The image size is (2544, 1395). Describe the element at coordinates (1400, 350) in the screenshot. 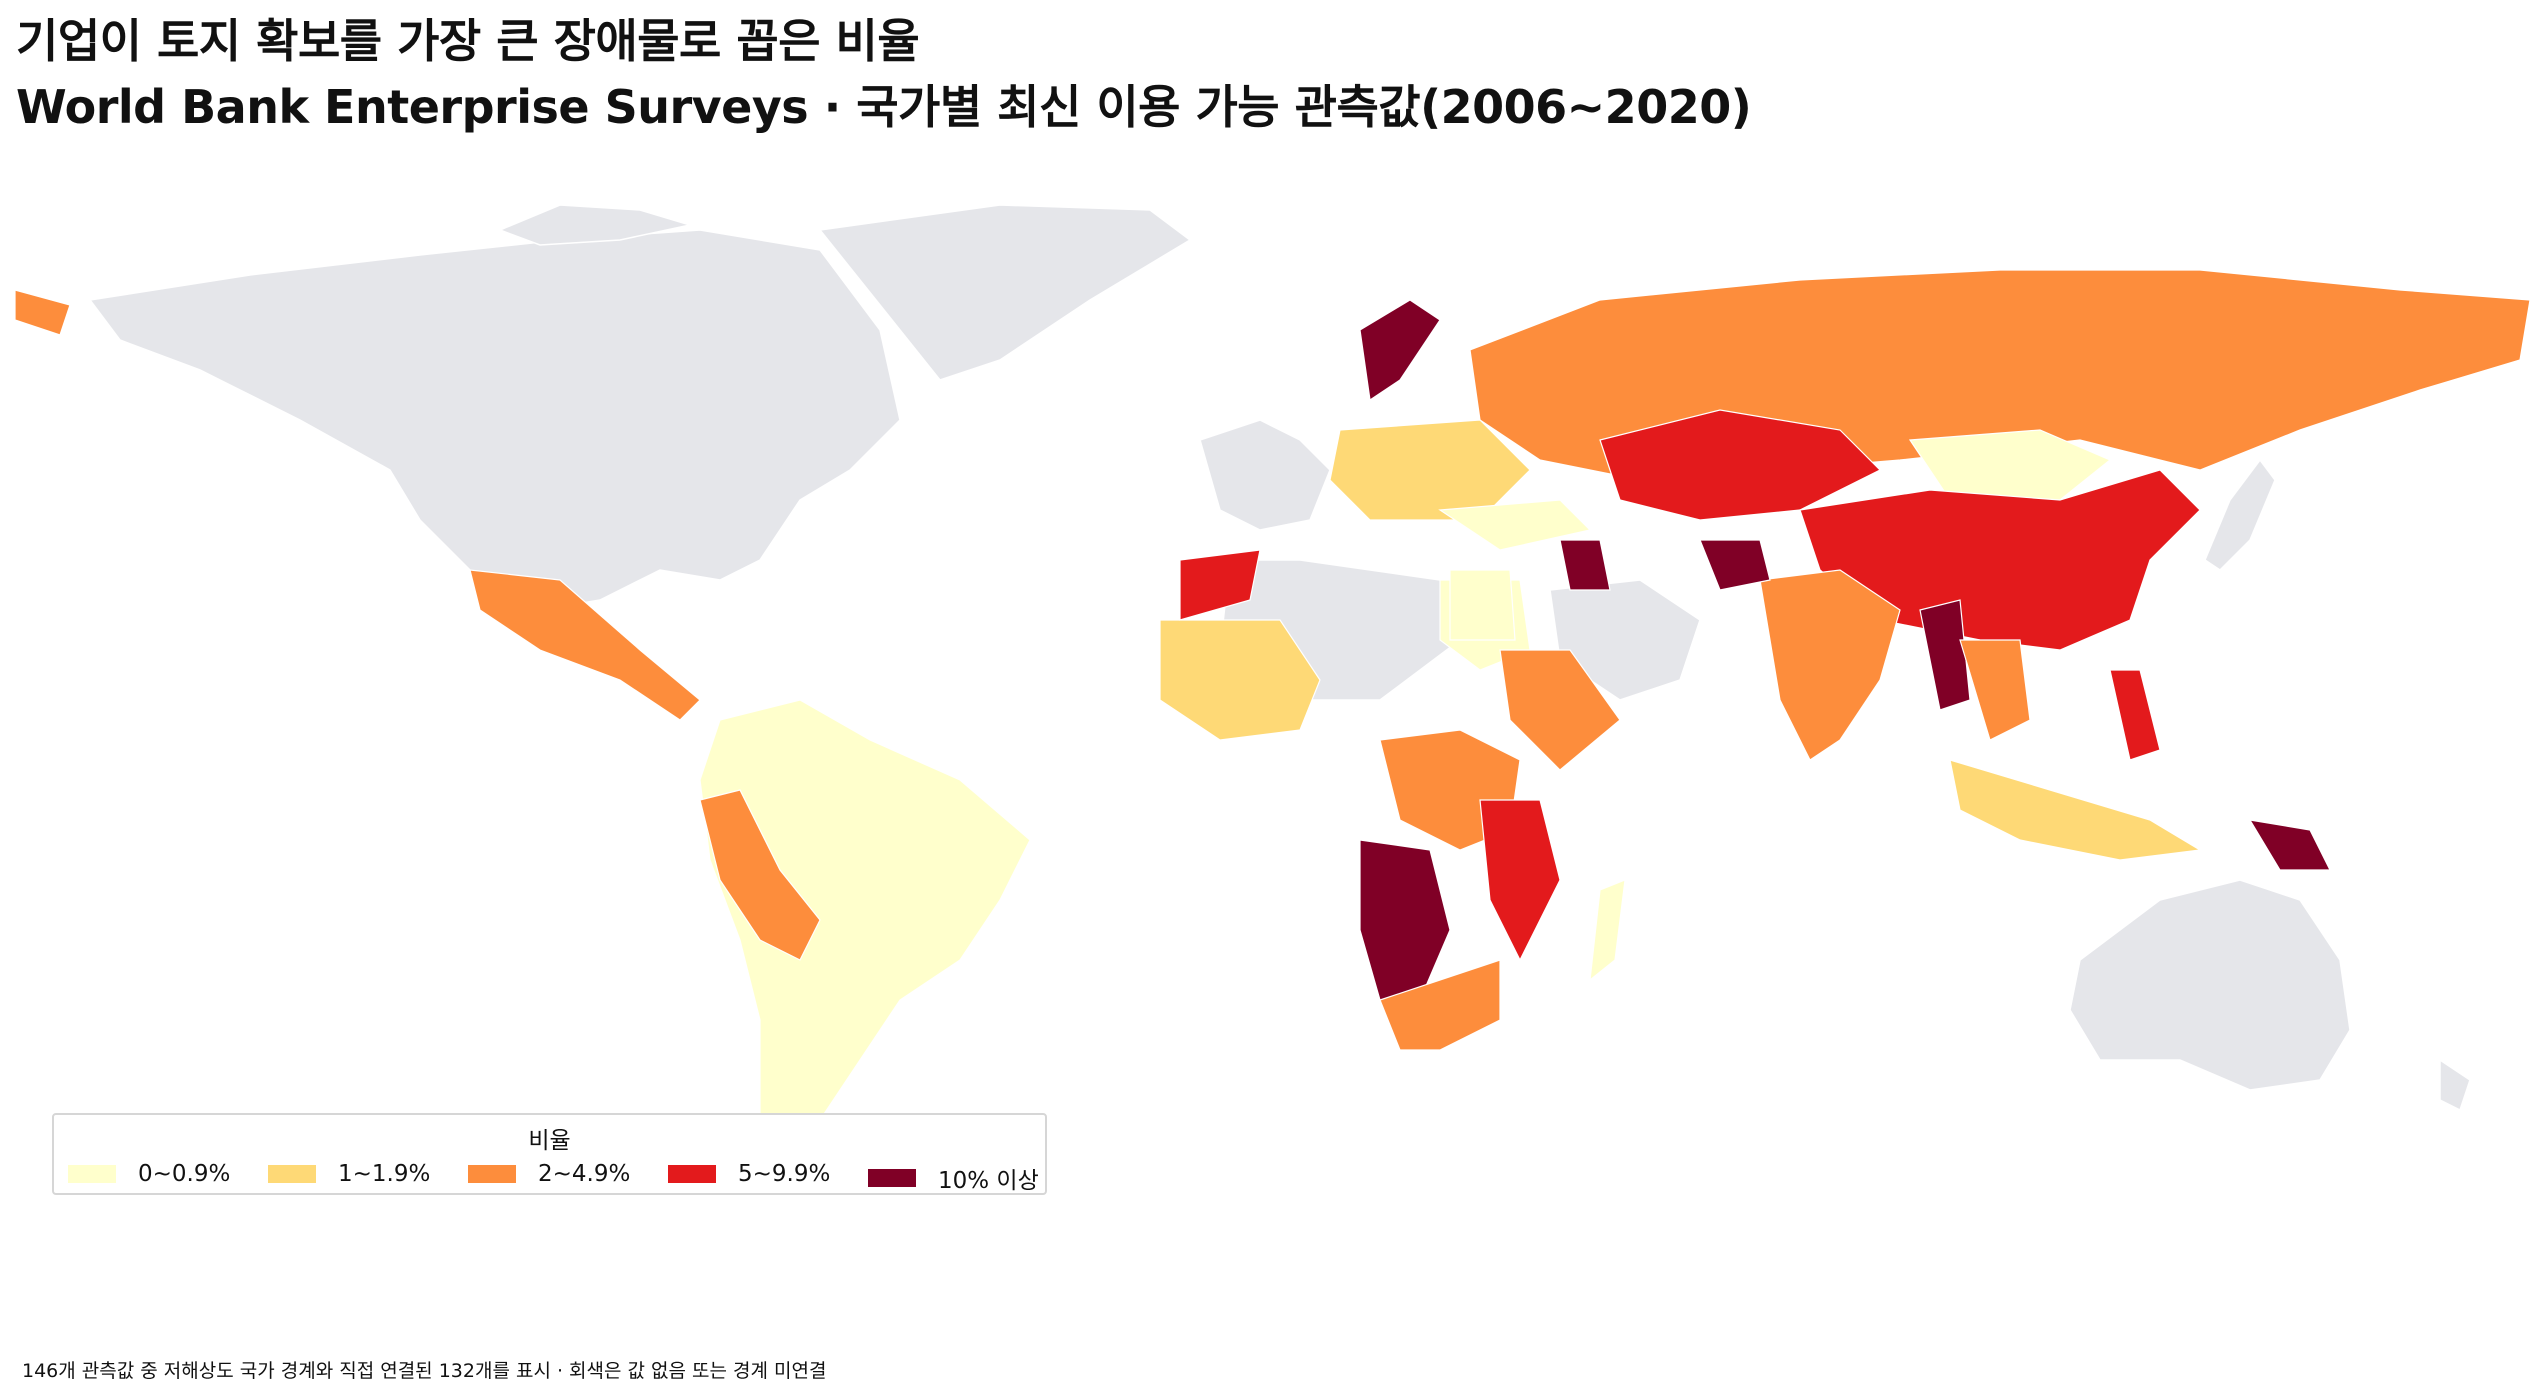

I see `scandinavia-region` at that location.